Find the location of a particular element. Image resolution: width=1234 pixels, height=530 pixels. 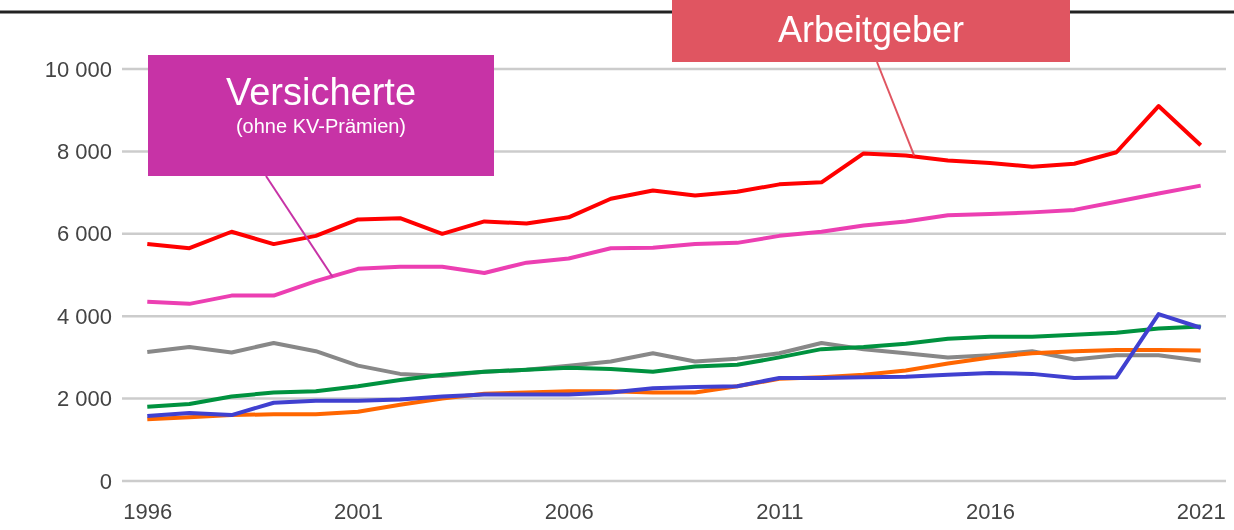

x-tick-label: 2006 is located at coordinates (569, 511).